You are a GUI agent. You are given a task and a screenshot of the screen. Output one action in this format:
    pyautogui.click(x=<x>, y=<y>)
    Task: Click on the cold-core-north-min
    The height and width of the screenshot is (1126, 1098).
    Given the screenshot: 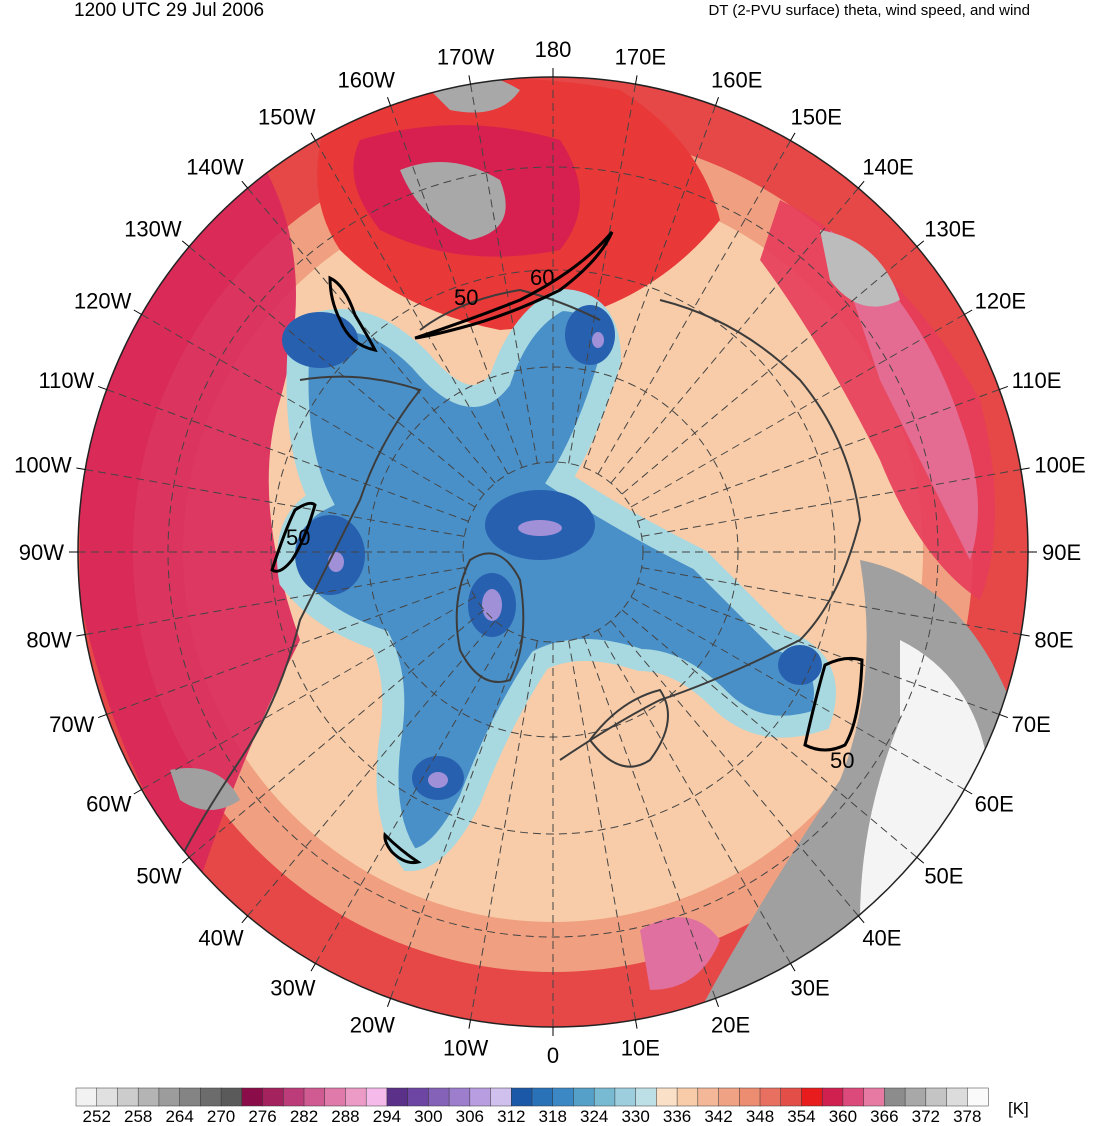 What is the action you would take?
    pyautogui.click(x=598, y=340)
    